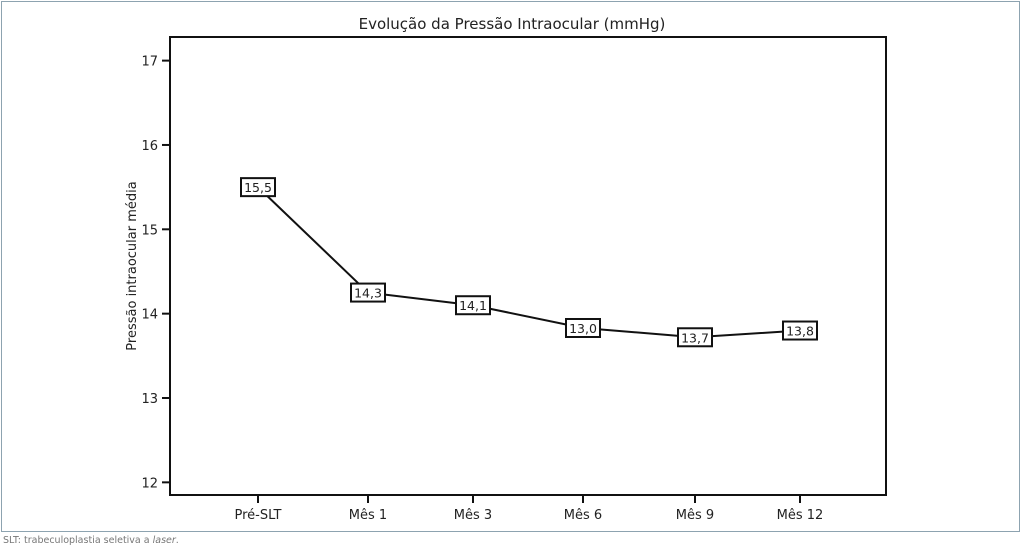 This screenshot has height=548, width=1024. What do you see at coordinates (368, 515) in the screenshot?
I see `x-tick-label: Mês 1` at bounding box center [368, 515].